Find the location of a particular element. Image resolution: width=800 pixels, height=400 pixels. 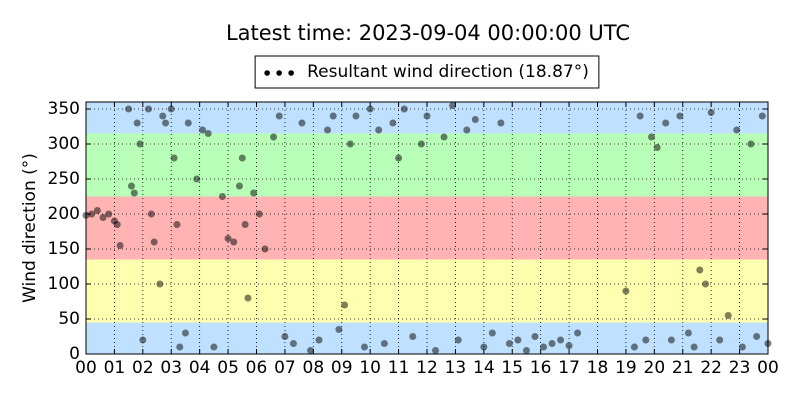

x-tick-label: 09 is located at coordinates (342, 368).